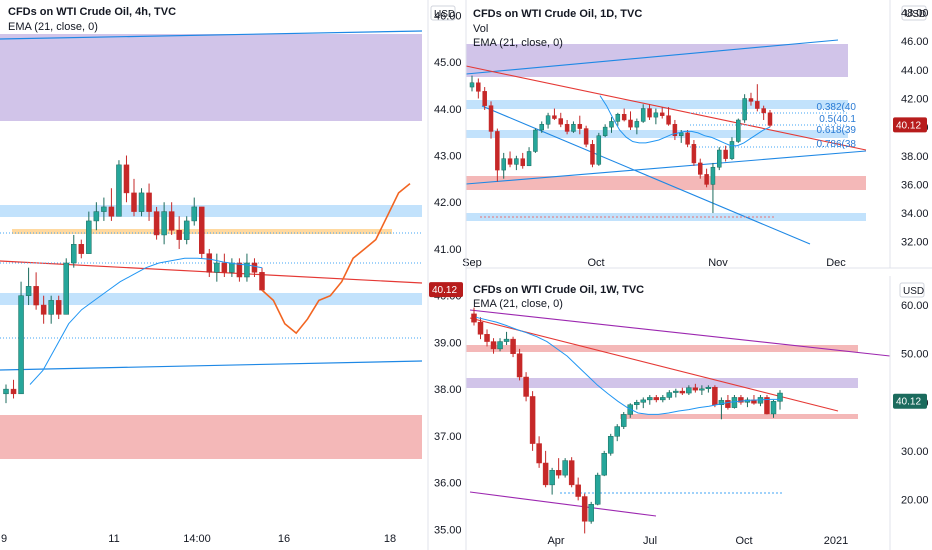 The height and width of the screenshot is (550, 932). What do you see at coordinates (446, 290) in the screenshot?
I see `last-price-badge: 40.12` at bounding box center [446, 290].